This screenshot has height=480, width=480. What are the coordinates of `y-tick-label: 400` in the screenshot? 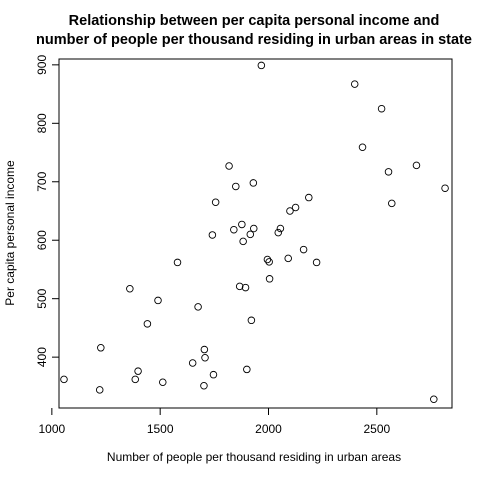 It's located at (42, 357).